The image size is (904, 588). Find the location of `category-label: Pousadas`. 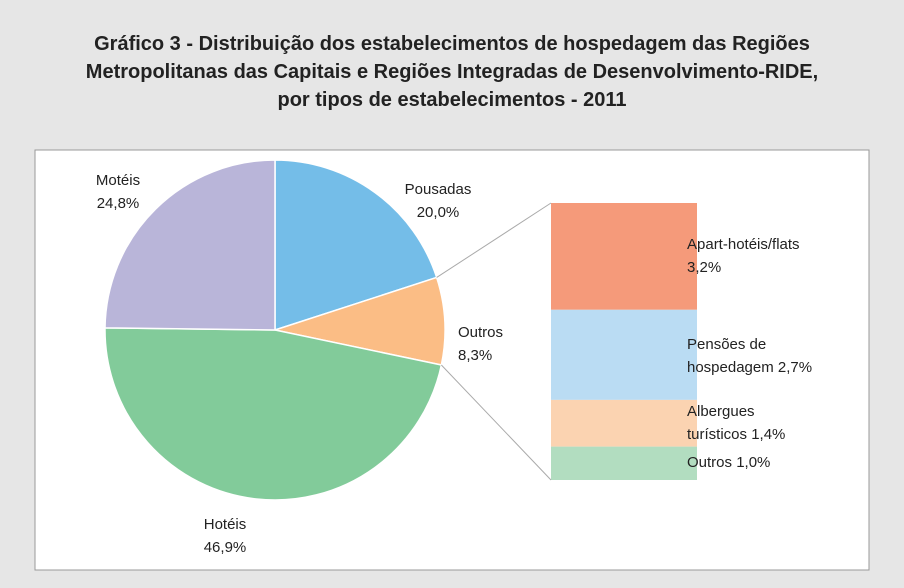

category-label: Pousadas is located at coordinates (438, 189).